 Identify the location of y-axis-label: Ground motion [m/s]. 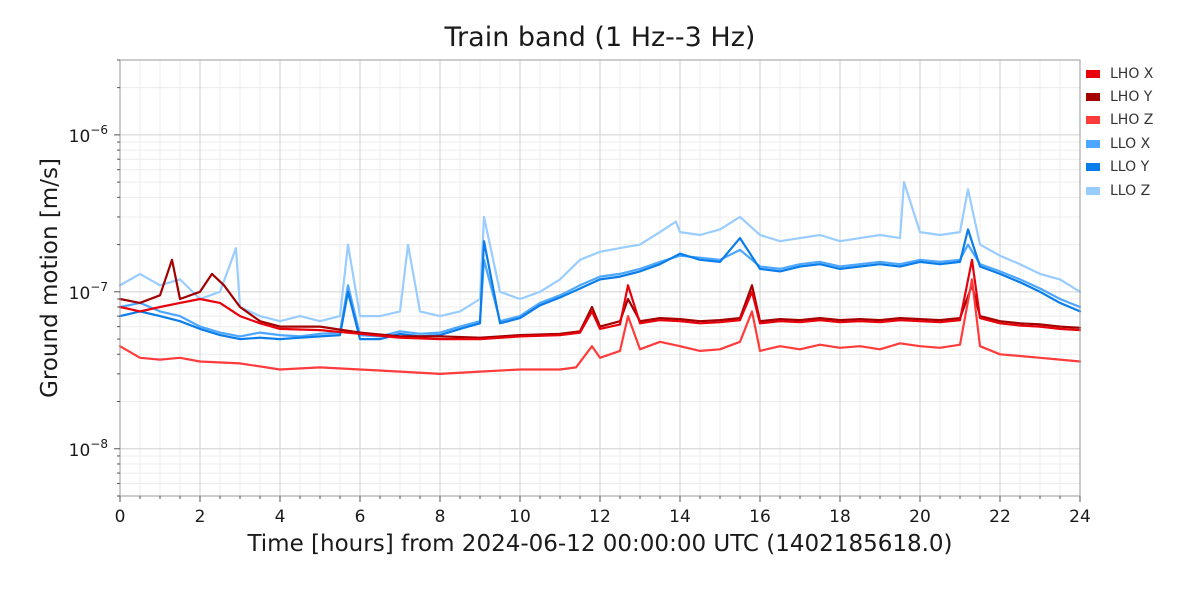
(50, 278).